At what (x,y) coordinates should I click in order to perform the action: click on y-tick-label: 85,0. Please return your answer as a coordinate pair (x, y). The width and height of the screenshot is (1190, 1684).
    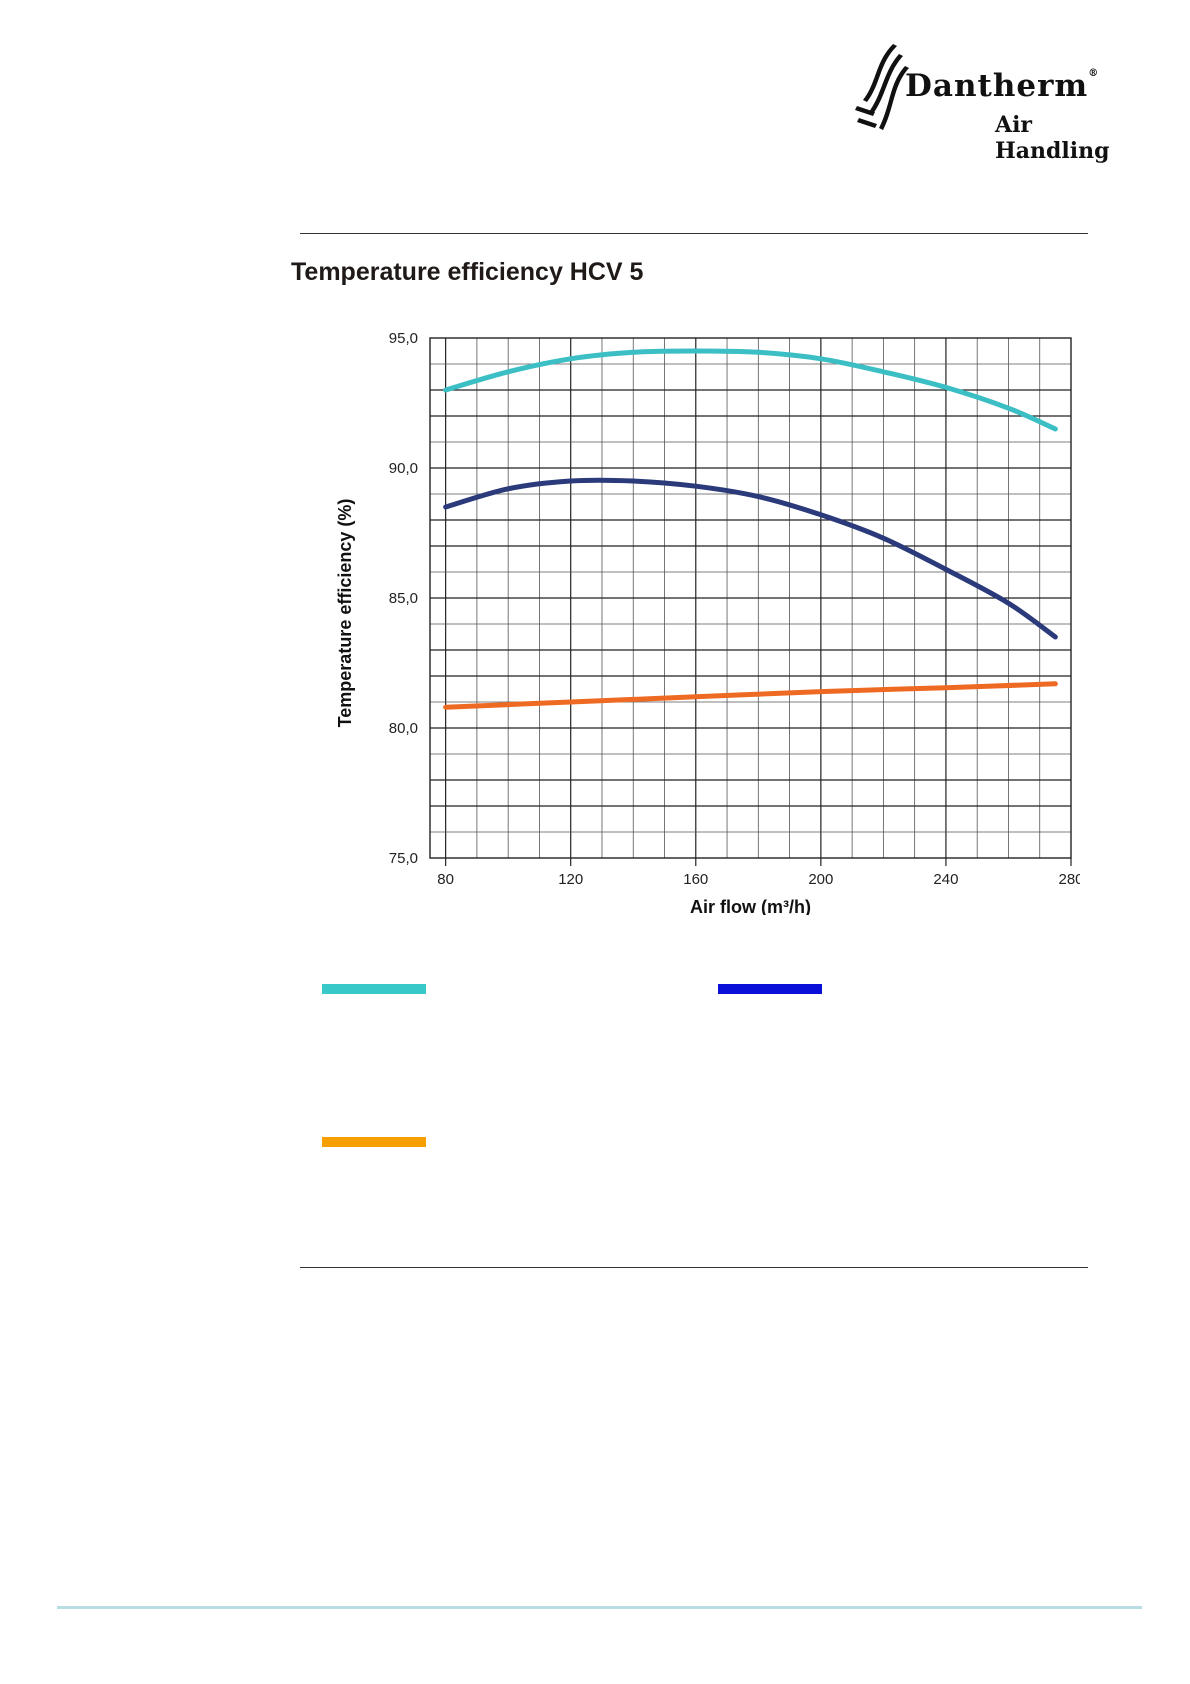
    Looking at the image, I should click on (403, 598).